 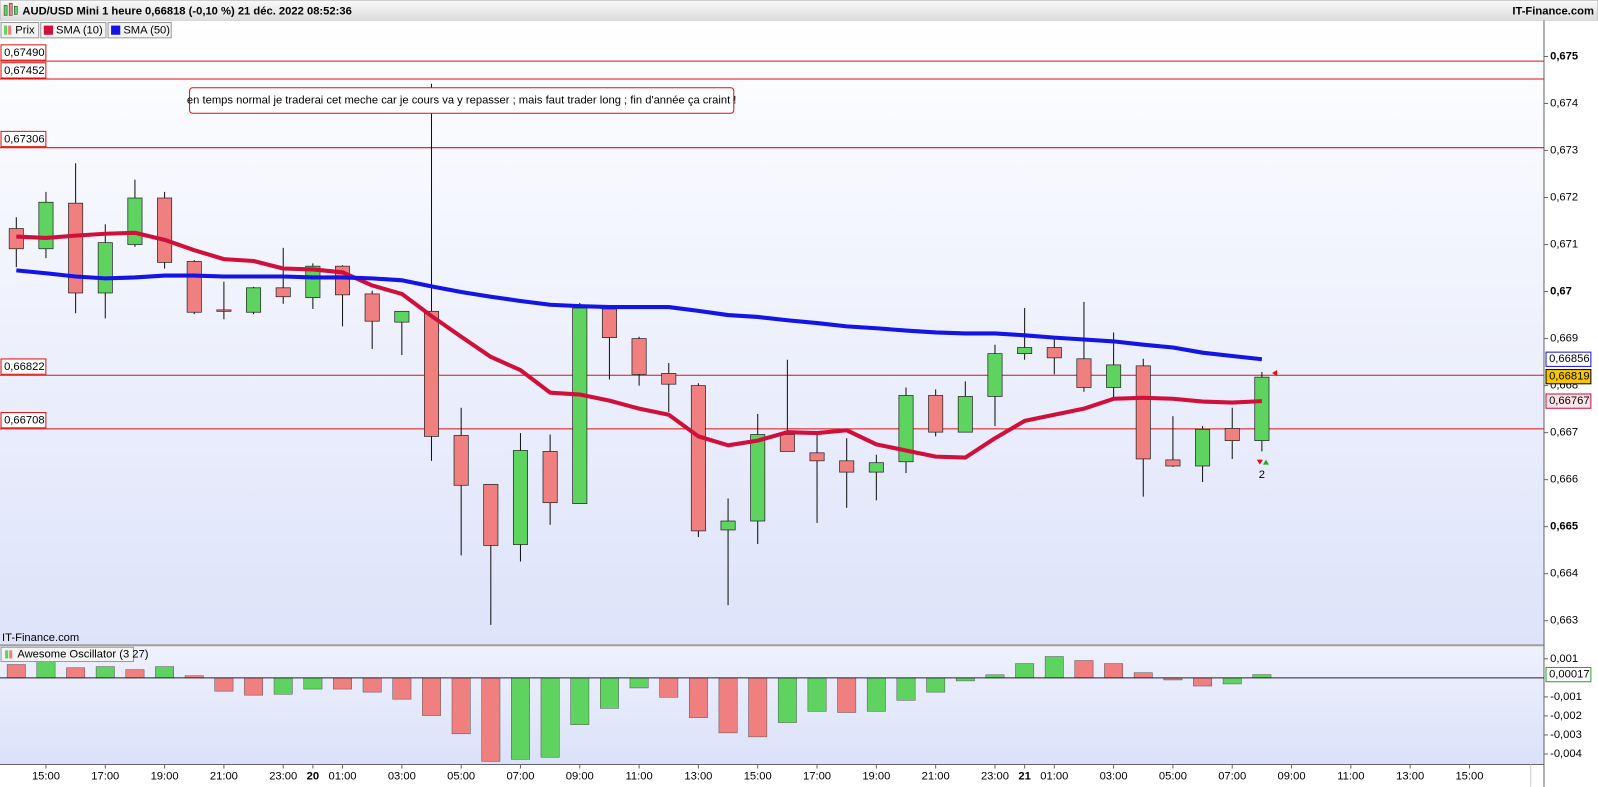 What do you see at coordinates (1566, 754) in the screenshot?
I see `y-tick-label: -0,004` at bounding box center [1566, 754].